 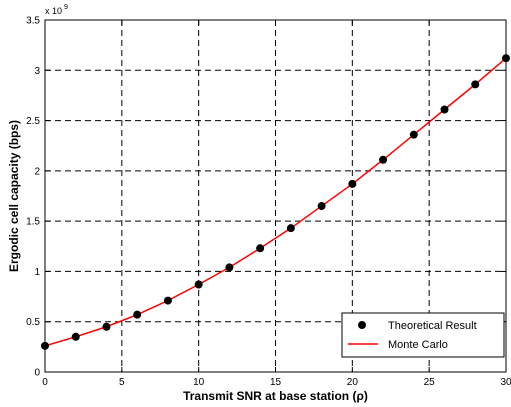 What do you see at coordinates (14, 196) in the screenshot?
I see `y-axis-label: Ergodic cell capacity (bps)` at bounding box center [14, 196].